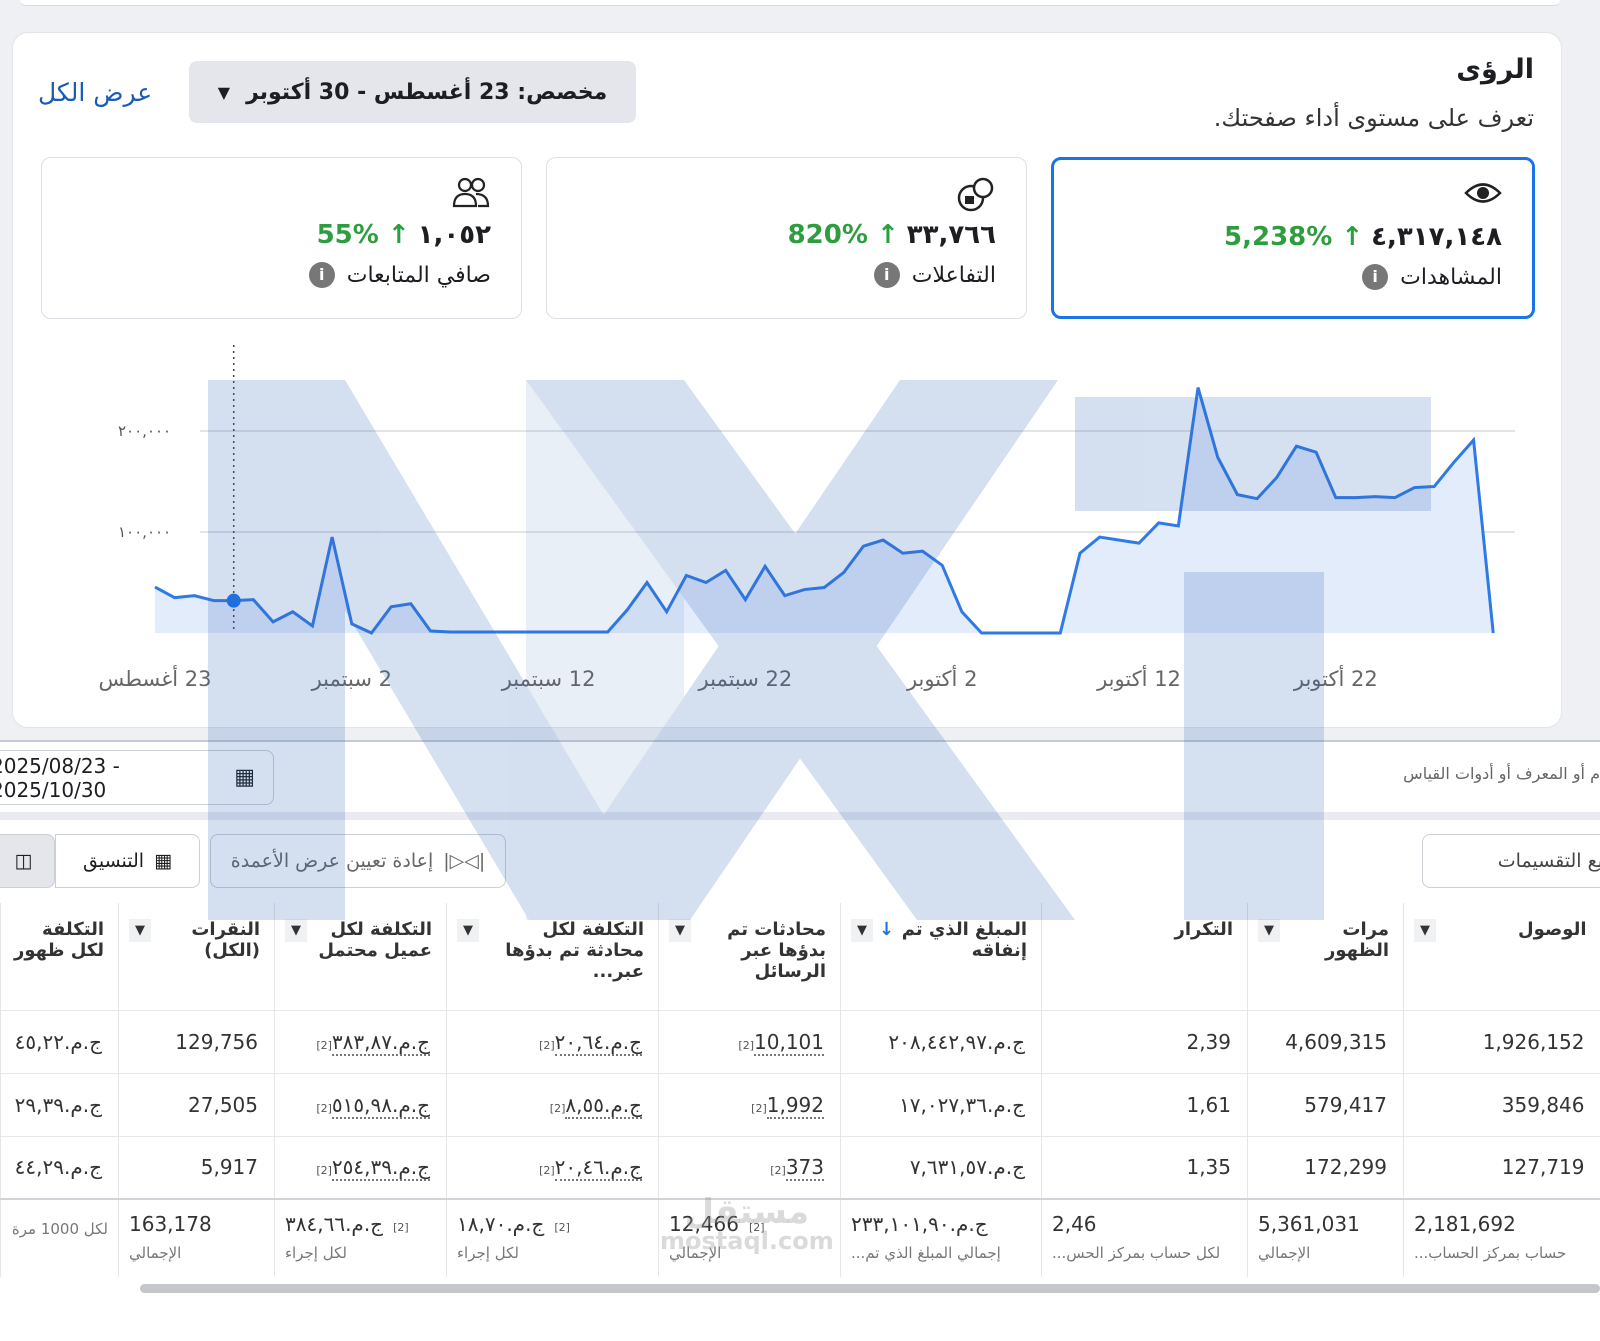 The height and width of the screenshot is (1341, 1600). What do you see at coordinates (196, 1167) in the screenshot?
I see `table-cell: 5,917` at bounding box center [196, 1167].